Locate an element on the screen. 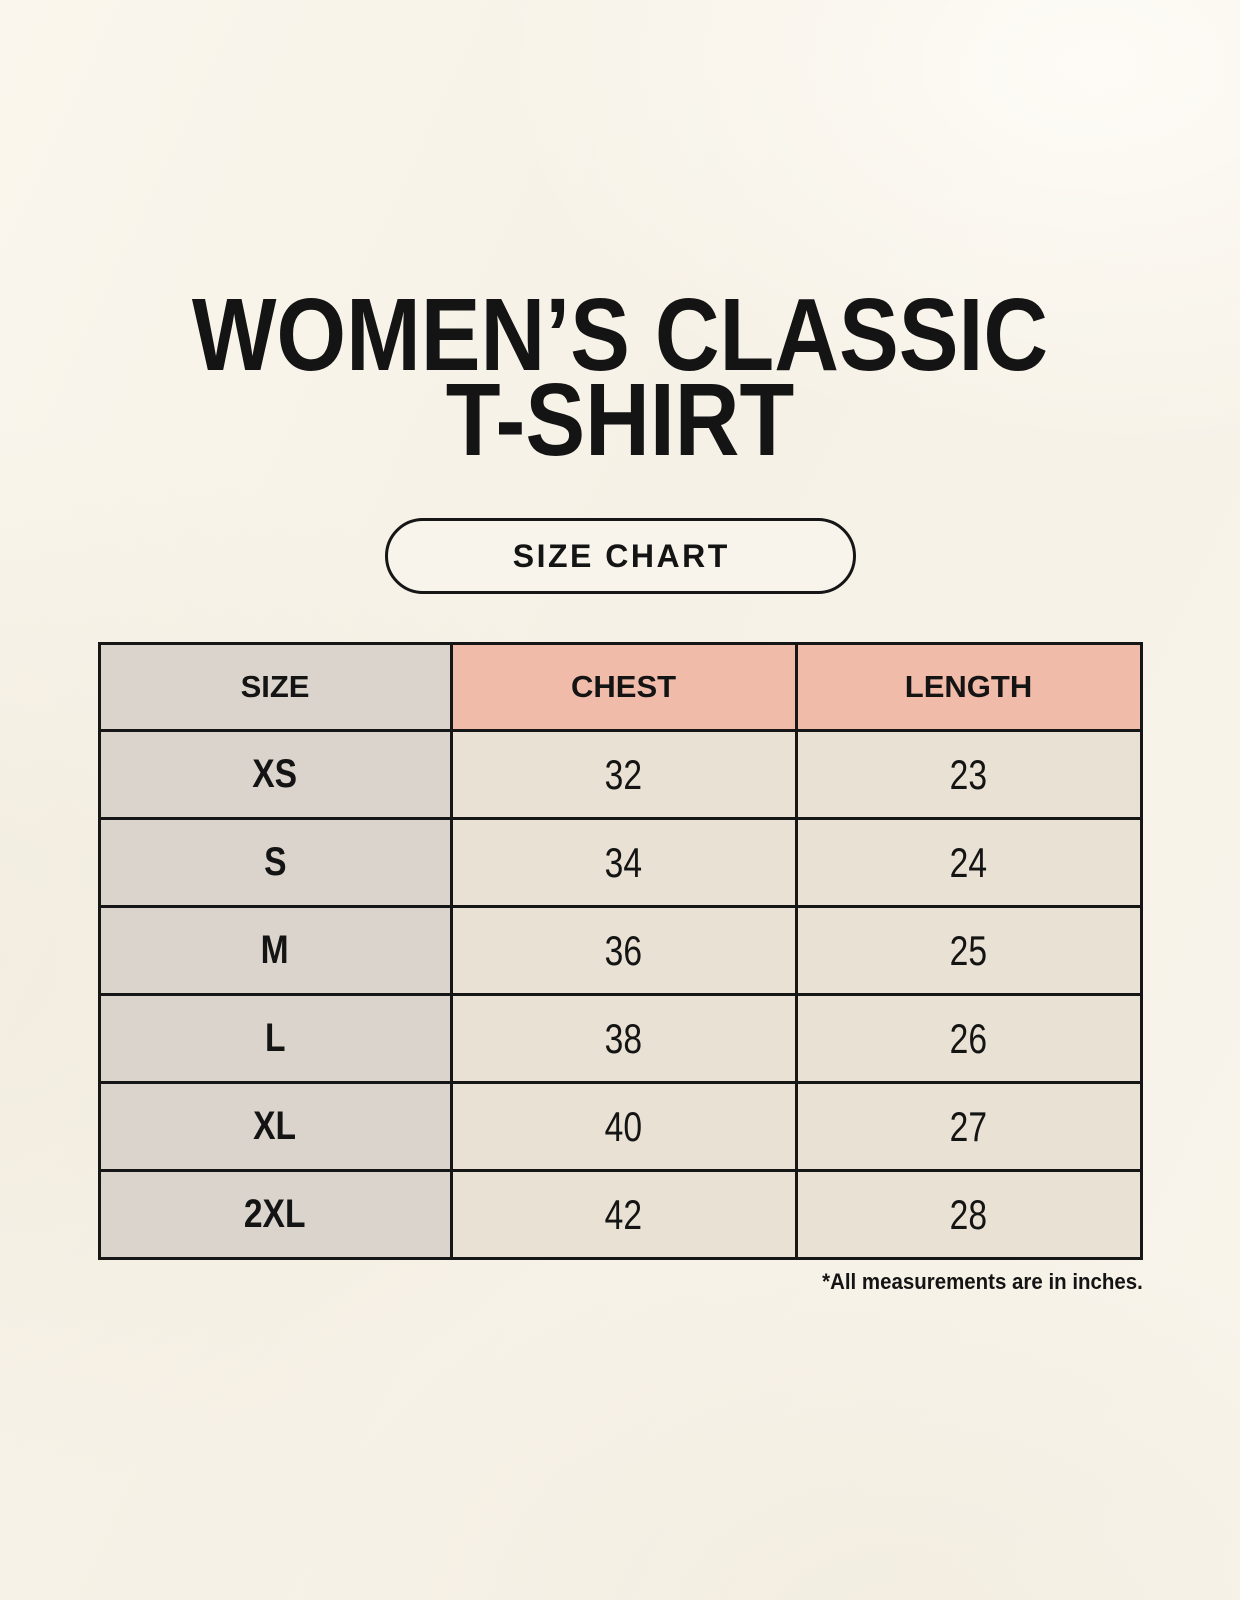 Image resolution: width=1240 pixels, height=1600 pixels. table-row-l: L 38 26 is located at coordinates (620, 1038).